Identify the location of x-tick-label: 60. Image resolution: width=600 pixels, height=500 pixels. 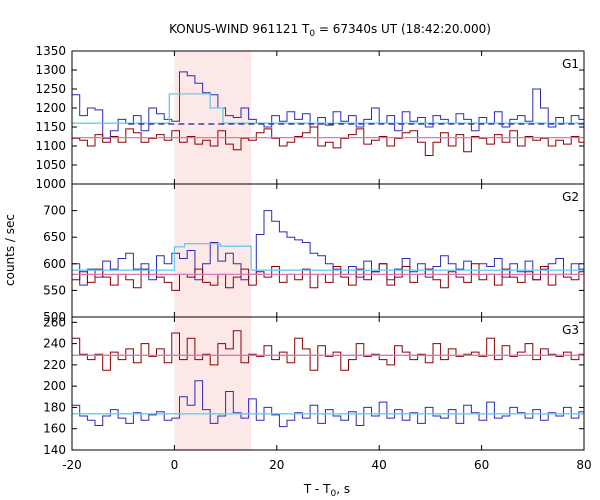
(481, 465).